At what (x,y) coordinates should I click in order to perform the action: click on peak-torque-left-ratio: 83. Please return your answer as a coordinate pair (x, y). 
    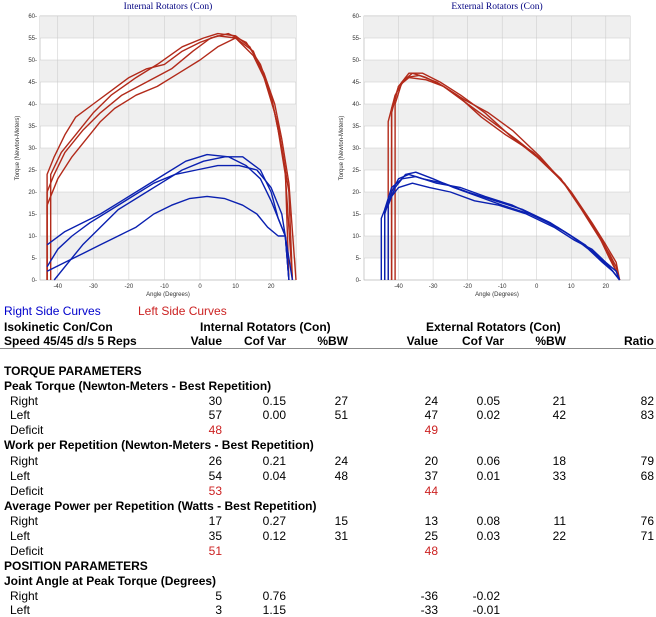
    Looking at the image, I should click on (647, 415).